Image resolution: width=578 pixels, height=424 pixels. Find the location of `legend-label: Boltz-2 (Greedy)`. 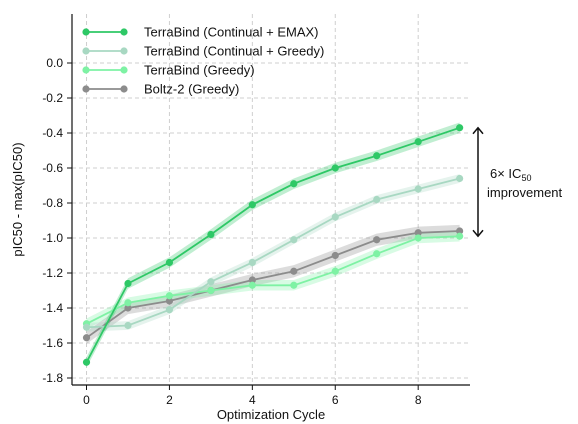

legend-label: Boltz-2 (Greedy) is located at coordinates (191, 89).